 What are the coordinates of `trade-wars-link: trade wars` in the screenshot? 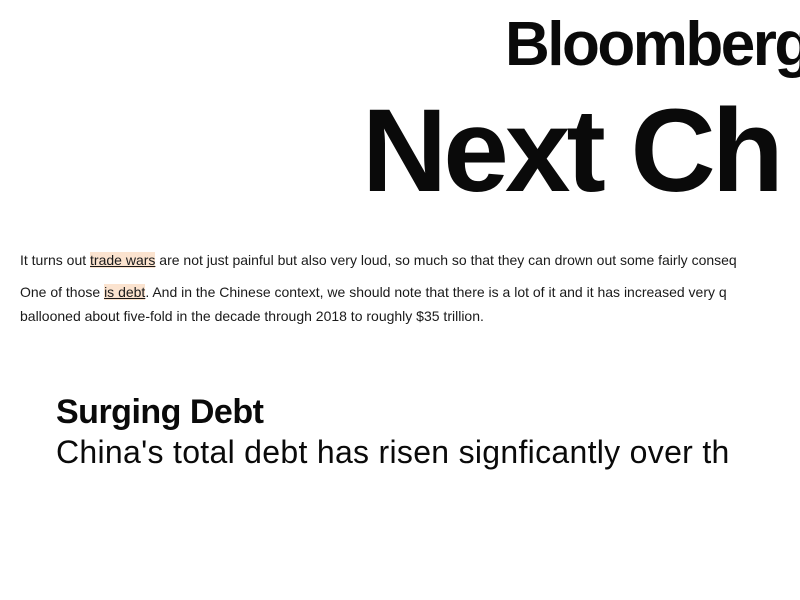 It's located at (123, 260).